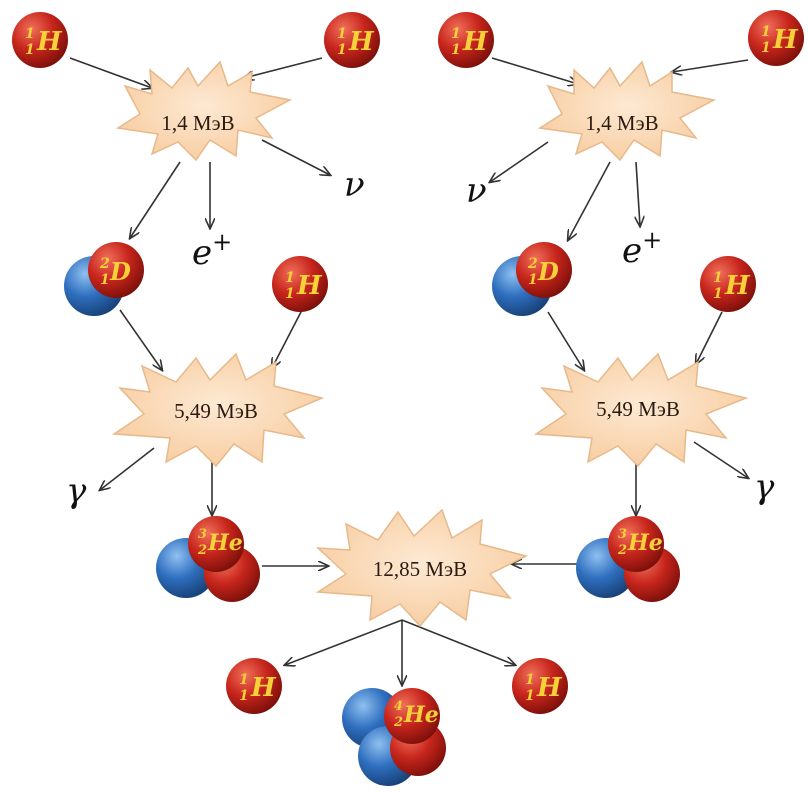 The image size is (808, 792). What do you see at coordinates (398, 706) in the screenshot?
I see `svg-text: 4` at bounding box center [398, 706].